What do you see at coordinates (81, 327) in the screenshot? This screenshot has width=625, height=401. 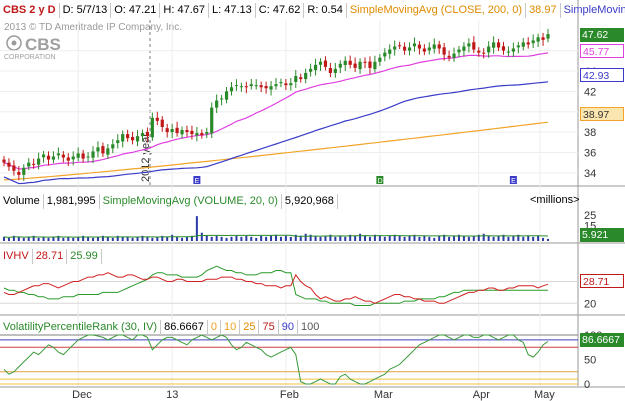 I see `vpr-label: VolatilityPercentileRank (30, IV)` at bounding box center [81, 327].